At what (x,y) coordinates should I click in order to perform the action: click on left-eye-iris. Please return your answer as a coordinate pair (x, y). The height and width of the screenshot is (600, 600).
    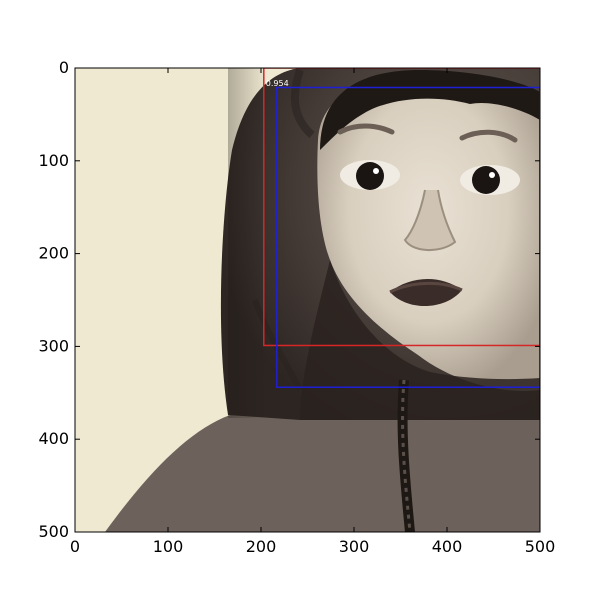
    Looking at the image, I should click on (370, 176).